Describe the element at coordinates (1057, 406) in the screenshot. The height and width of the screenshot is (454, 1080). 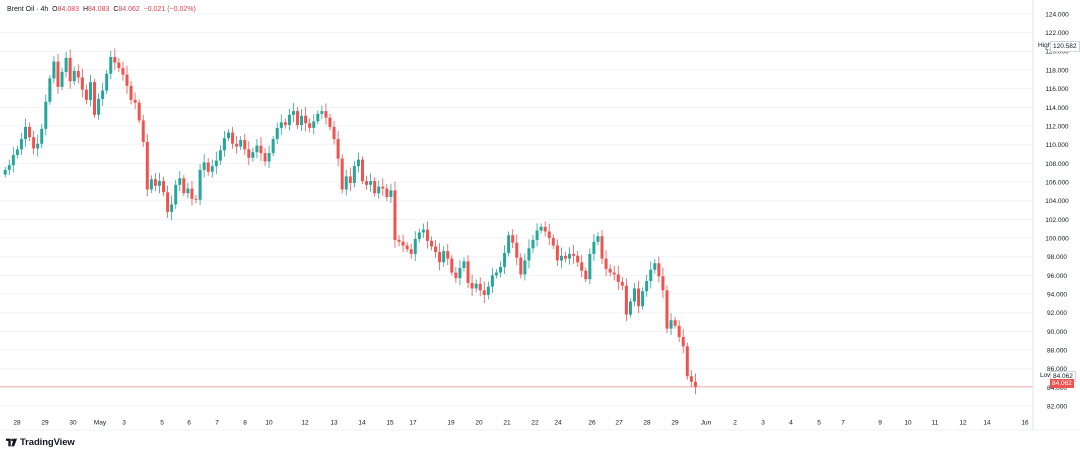
I see `y-tick-label: 82.000` at that location.